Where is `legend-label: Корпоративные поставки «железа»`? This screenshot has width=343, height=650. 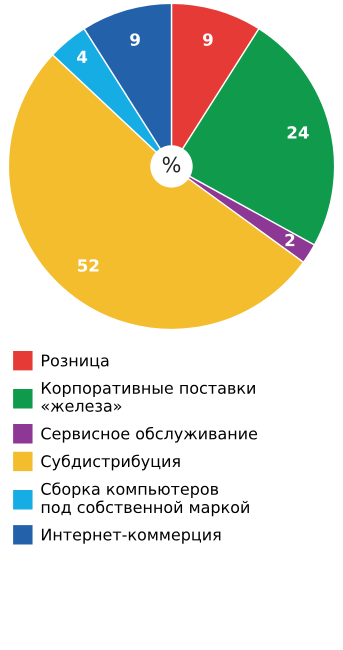
legend-label: Корпоративные поставки «железа» is located at coordinates (148, 397).